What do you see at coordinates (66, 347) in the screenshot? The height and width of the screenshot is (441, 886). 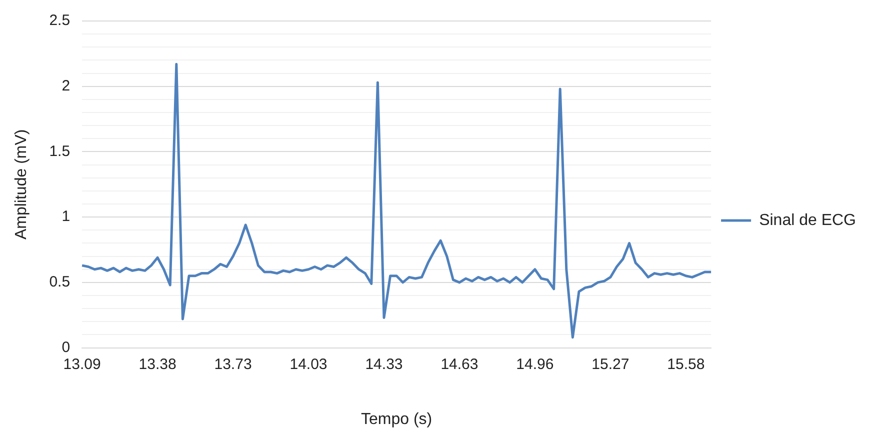 I see `y-tick-label: 0` at bounding box center [66, 347].